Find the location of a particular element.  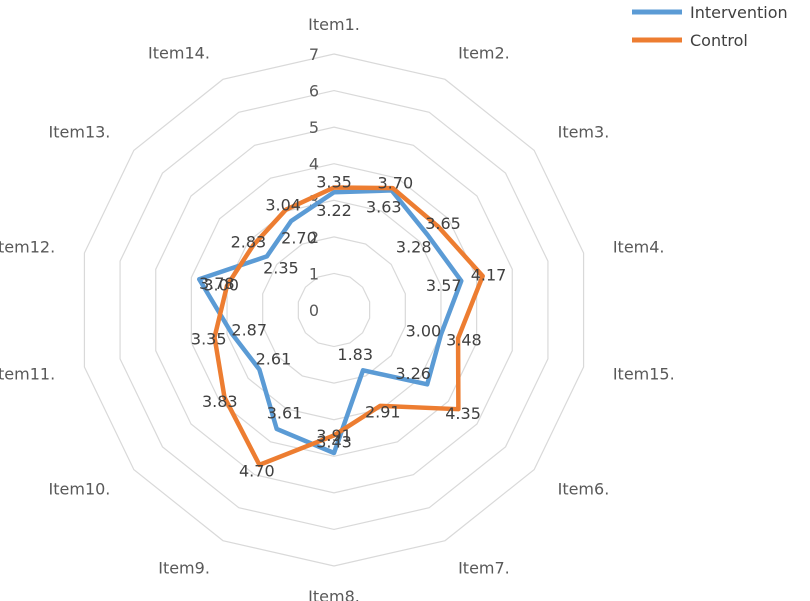

series-line-intervention is located at coordinates (330, 322).